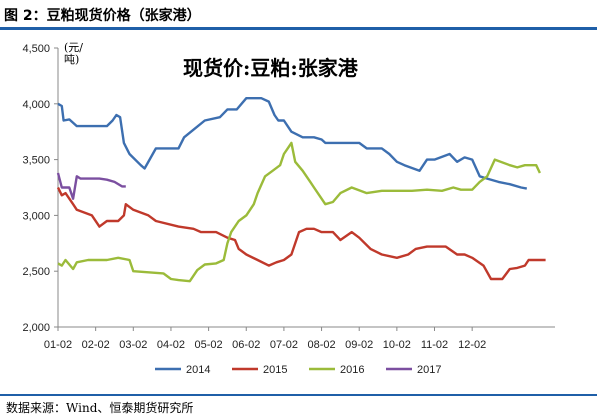 This screenshot has width=597, height=416. What do you see at coordinates (472, 345) in the screenshot?
I see `x-tick-label: 12-02` at bounding box center [472, 345].